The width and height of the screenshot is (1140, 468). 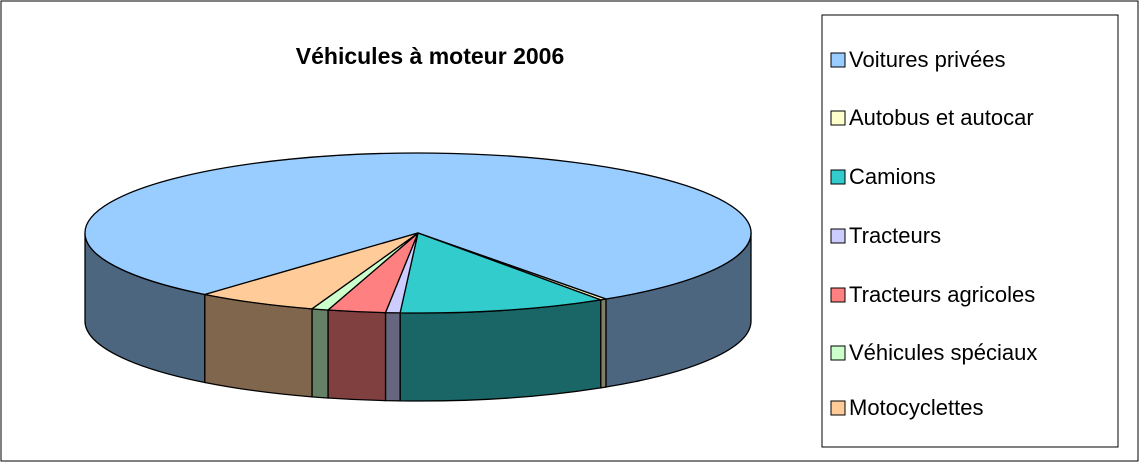 What do you see at coordinates (942, 294) in the screenshot?
I see `legend-label: Tracteurs agricoles` at bounding box center [942, 294].